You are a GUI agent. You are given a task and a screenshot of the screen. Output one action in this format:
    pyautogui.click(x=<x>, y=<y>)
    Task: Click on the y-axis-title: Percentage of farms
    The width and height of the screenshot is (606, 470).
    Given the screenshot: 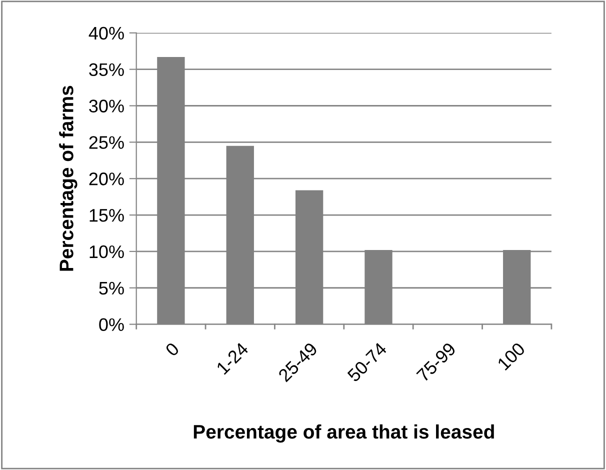 What is the action you would take?
    pyautogui.click(x=68, y=178)
    